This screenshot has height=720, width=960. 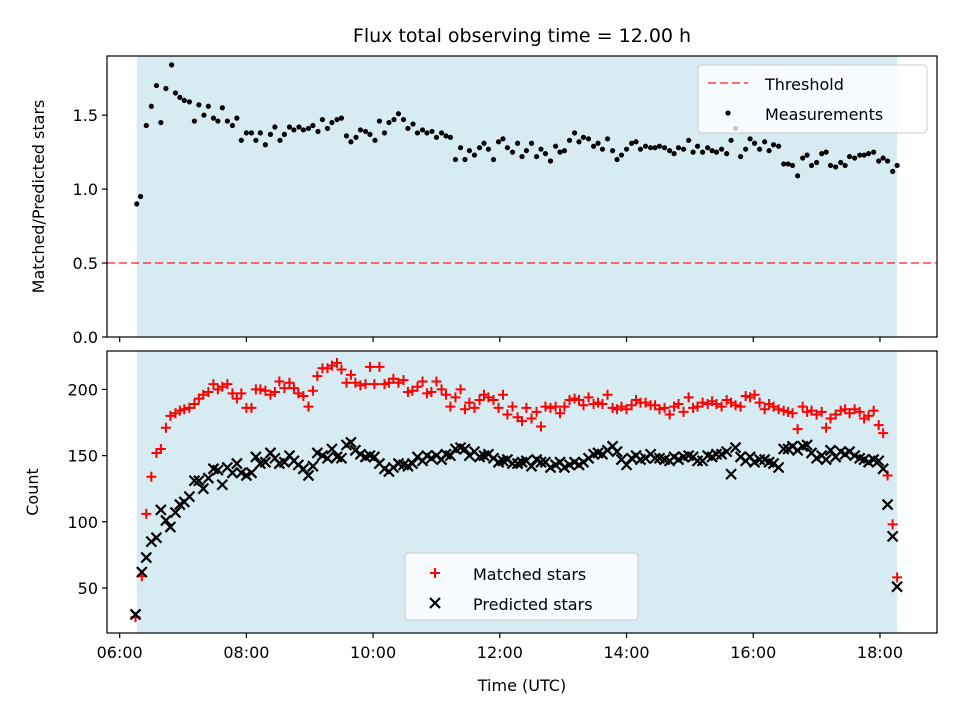 I want to click on legend-measurements-swatch, so click(x=728, y=113).